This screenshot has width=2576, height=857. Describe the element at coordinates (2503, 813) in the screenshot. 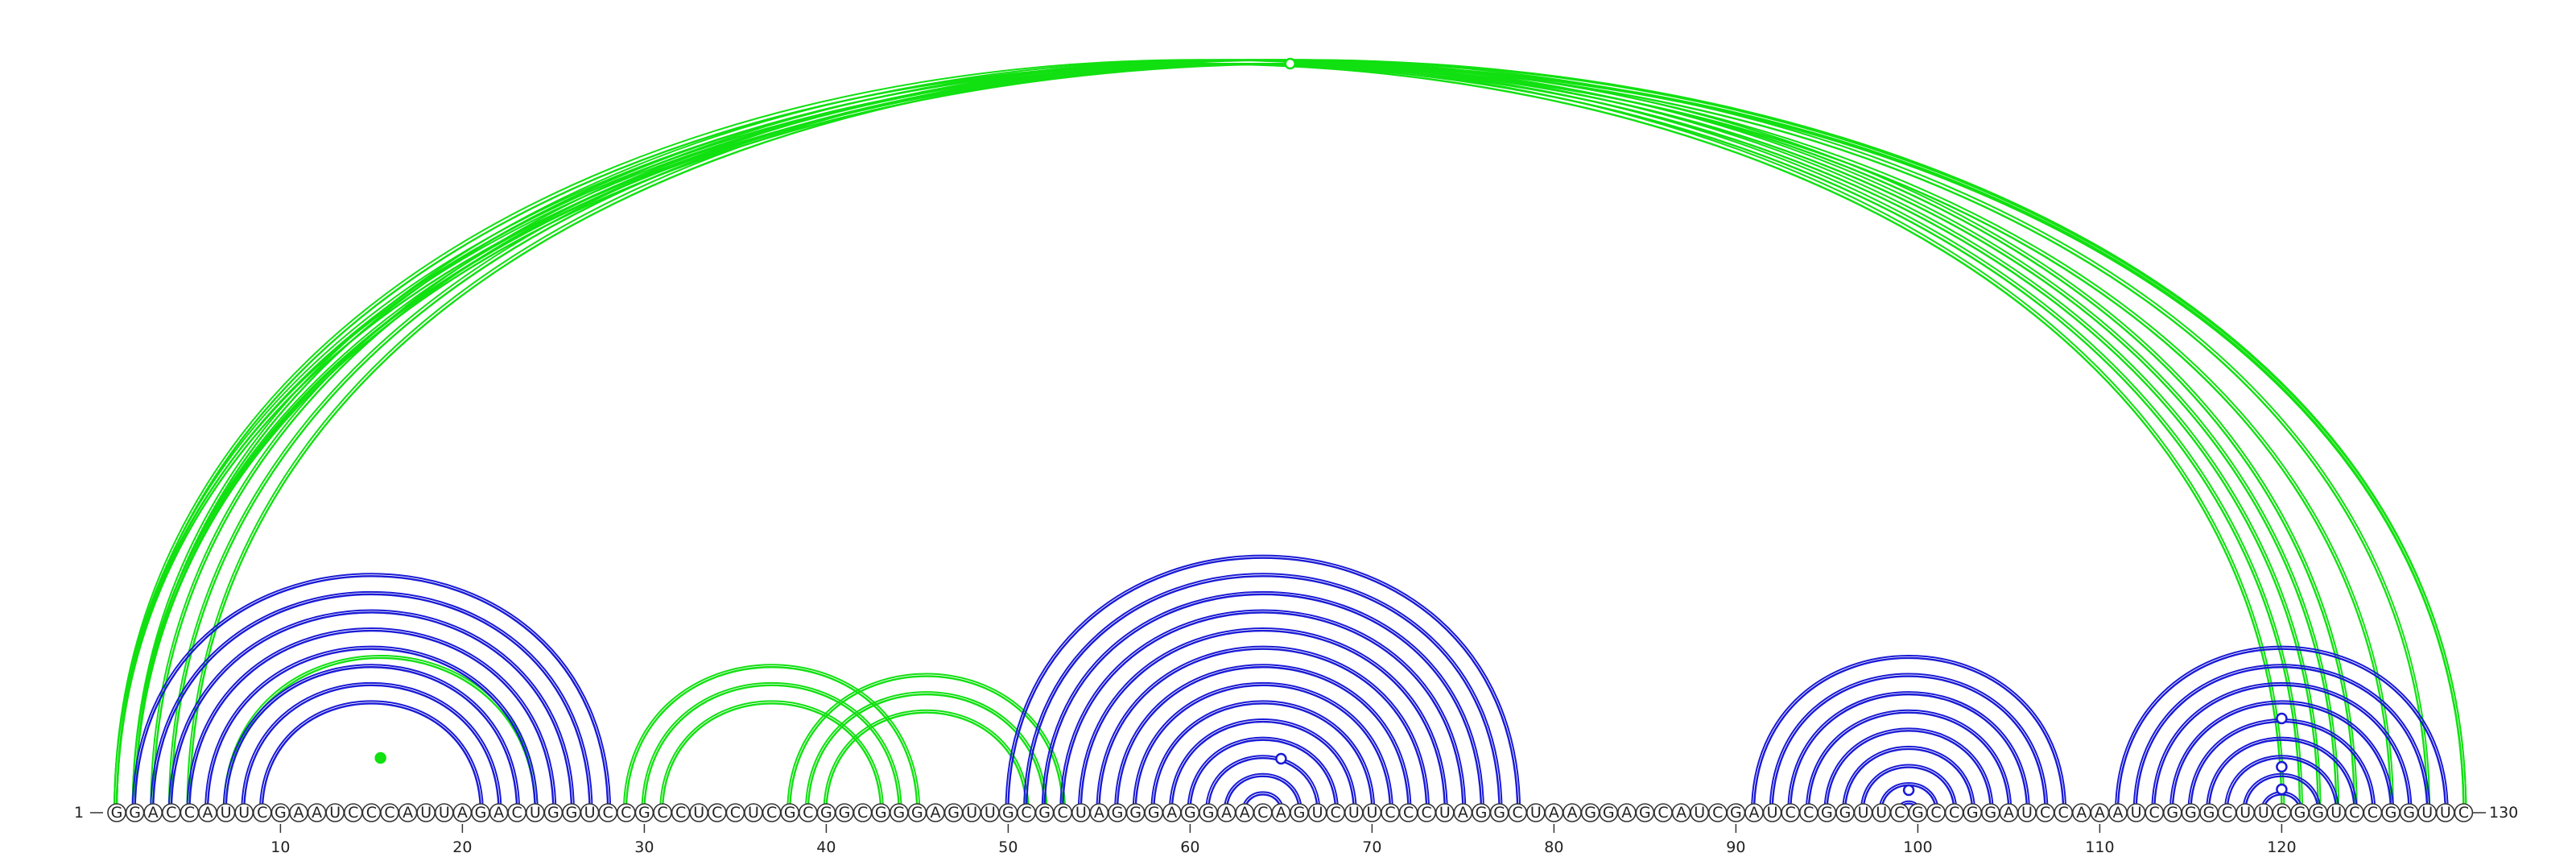

I see `end-label: 130` at that location.